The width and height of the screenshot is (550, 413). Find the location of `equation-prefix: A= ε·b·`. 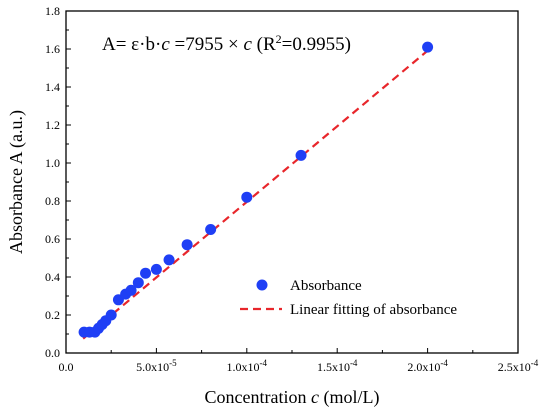

equation-prefix: A= ε·b· is located at coordinates (131, 44).